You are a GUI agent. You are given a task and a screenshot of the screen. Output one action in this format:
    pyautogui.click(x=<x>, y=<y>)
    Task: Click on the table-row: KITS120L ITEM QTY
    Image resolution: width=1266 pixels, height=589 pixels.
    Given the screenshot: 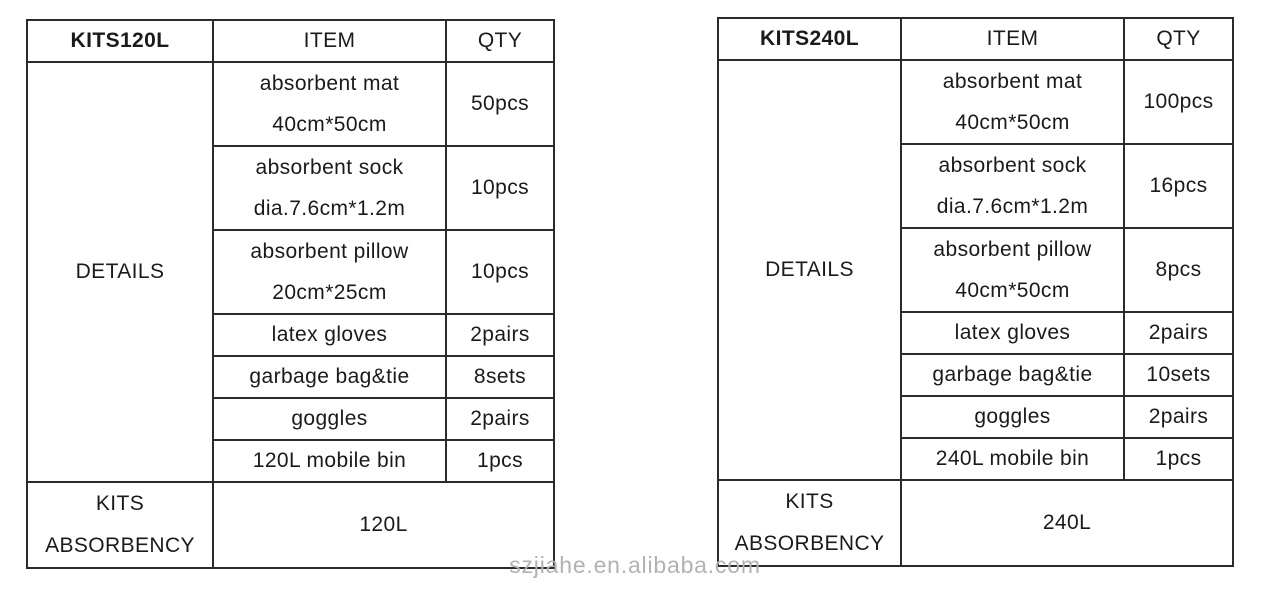 What is the action you would take?
    pyautogui.click(x=290, y=41)
    